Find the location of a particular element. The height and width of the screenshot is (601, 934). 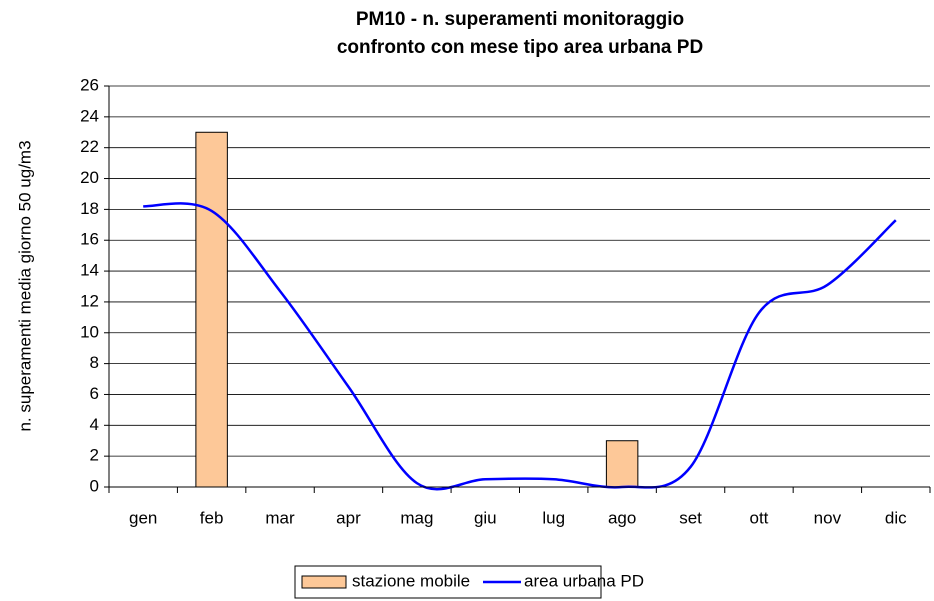

y-axis-label: n. superamenti media giorno 50 ug/m3 is located at coordinates (24, 285).